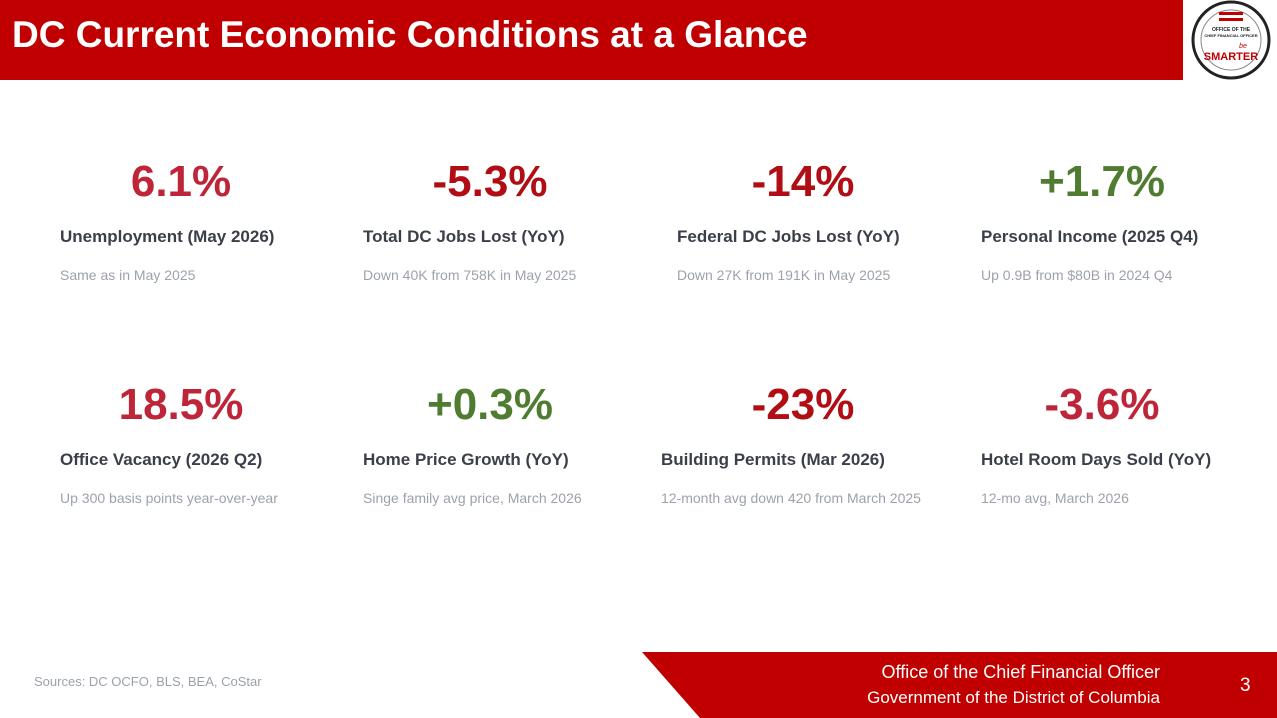 This screenshot has height=718, width=1277. What do you see at coordinates (1096, 459) in the screenshot?
I see `metric-label: Hotel Room Days Sold (YoY)` at bounding box center [1096, 459].